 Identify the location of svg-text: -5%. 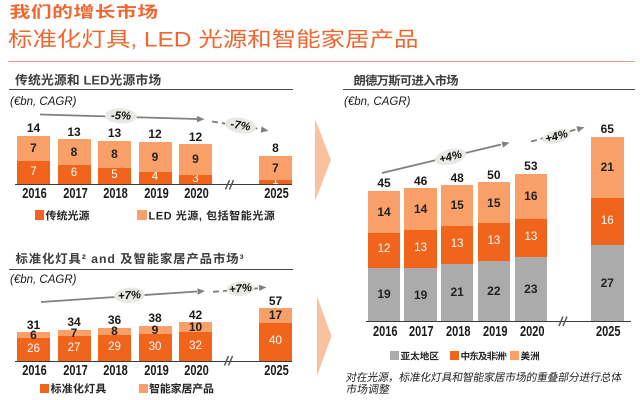
(121, 116).